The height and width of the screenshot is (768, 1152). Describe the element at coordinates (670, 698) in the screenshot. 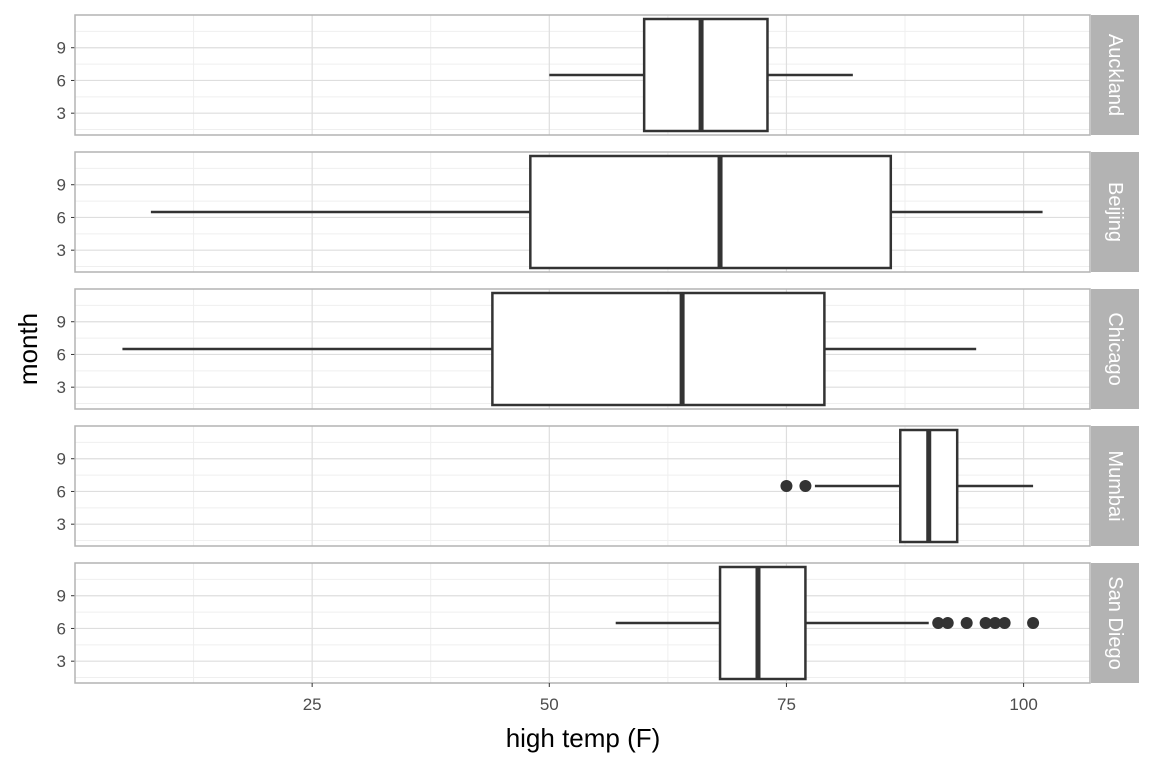

I see `x-axis: 25 50 75 100` at that location.